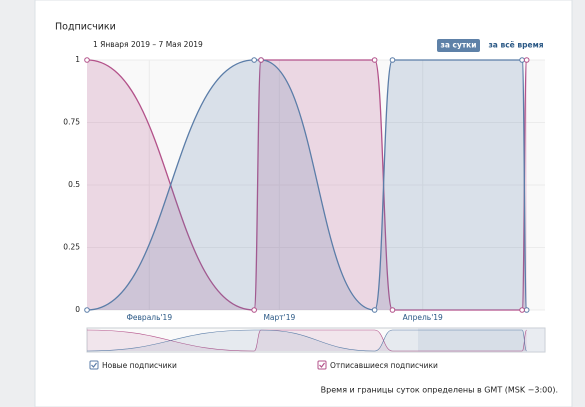 The height and width of the screenshot is (407, 585). I want to click on y-tick-label: 0, so click(77, 309).